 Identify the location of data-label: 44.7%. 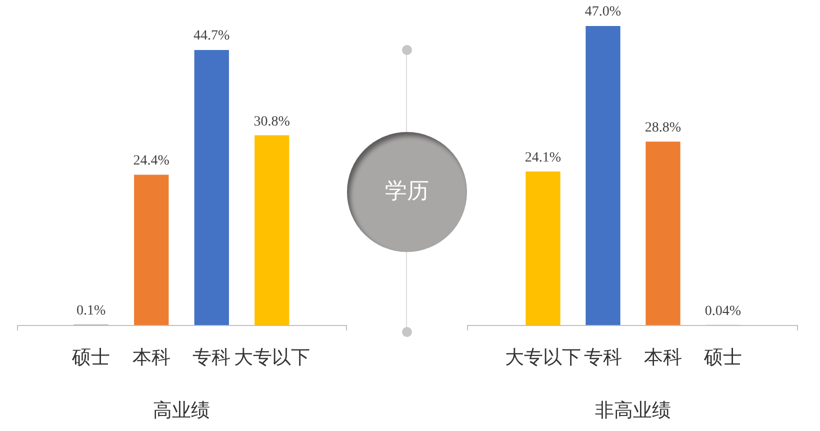
(212, 36).